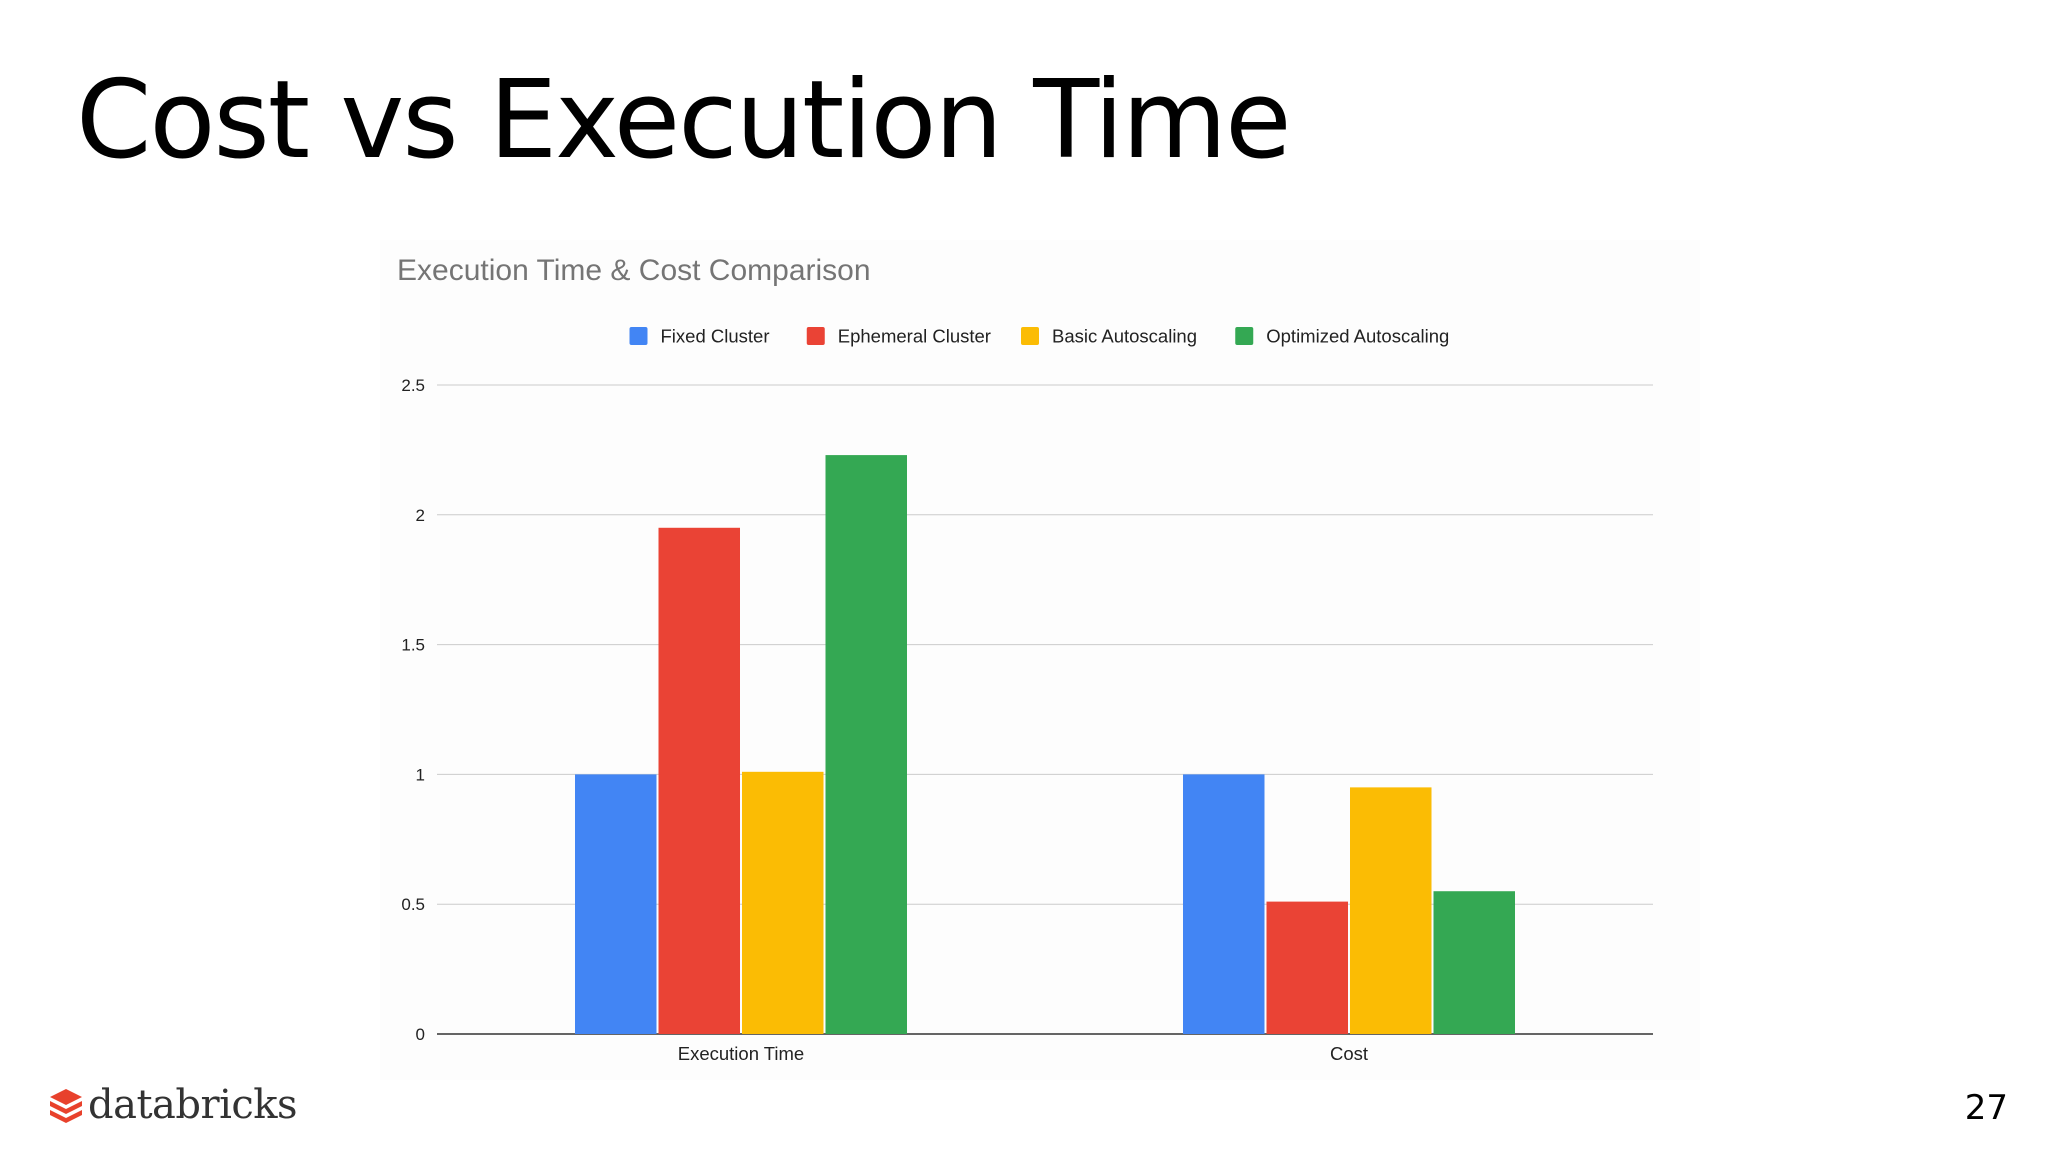  Describe the element at coordinates (741, 1053) in the screenshot. I see `x-category-label: Execution Time` at that location.